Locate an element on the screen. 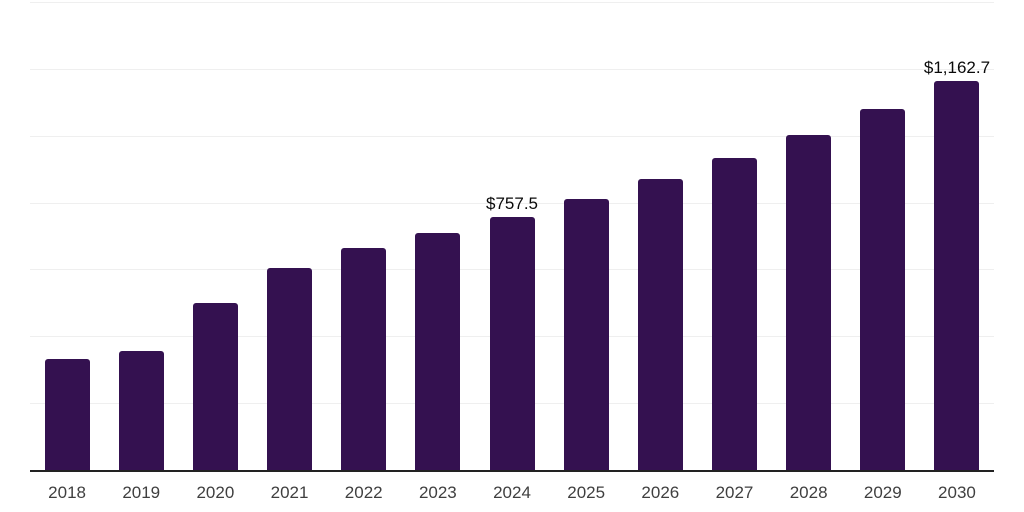 Image resolution: width=1024 pixels, height=512 pixels. bar-slot-2026 is located at coordinates (660, 236).